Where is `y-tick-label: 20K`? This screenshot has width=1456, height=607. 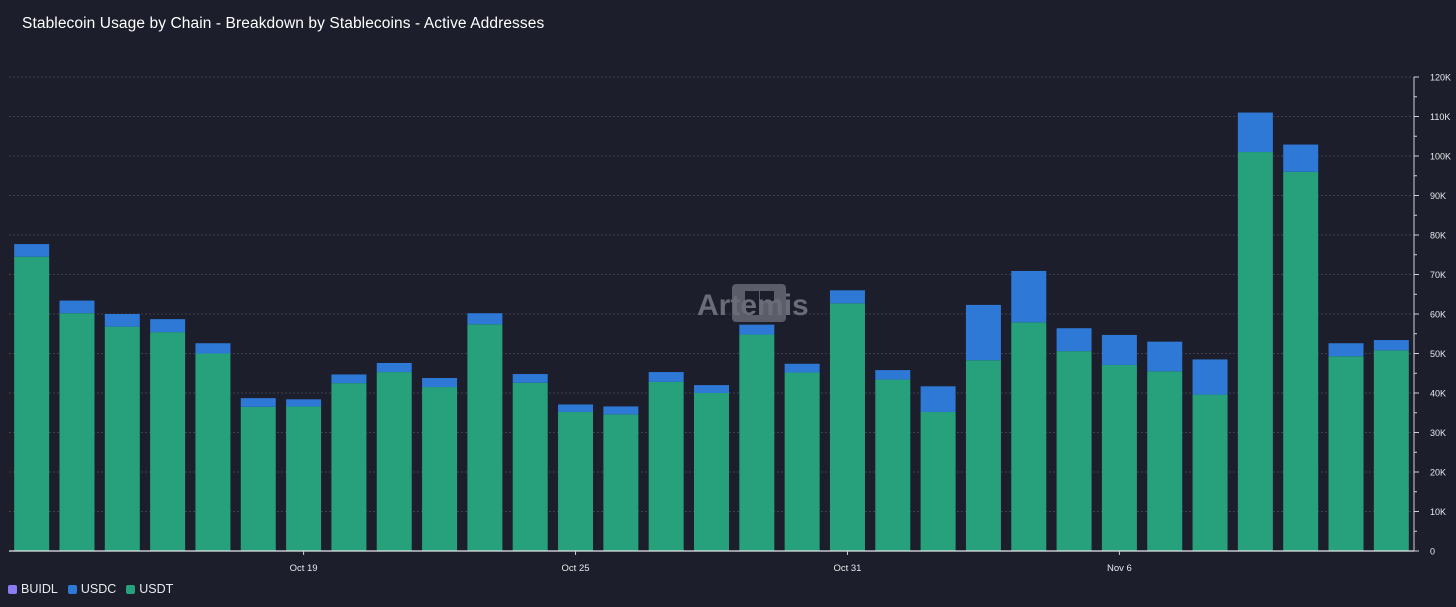 y-tick-label: 20K is located at coordinates (1438, 473).